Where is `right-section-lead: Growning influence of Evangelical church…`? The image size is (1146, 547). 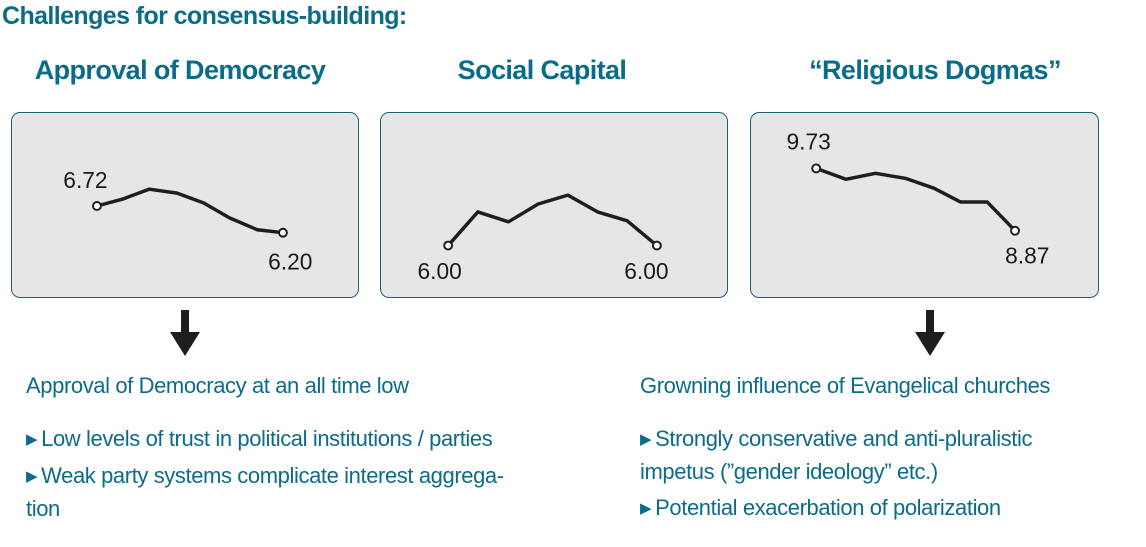 right-section-lead: Growning influence of Evangelical church… is located at coordinates (845, 385).